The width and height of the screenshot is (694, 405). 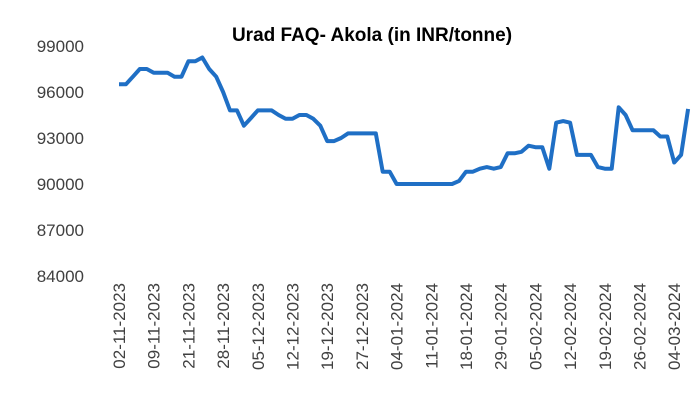 I want to click on x-tick-label: 12-12-2023, so click(x=293, y=326).